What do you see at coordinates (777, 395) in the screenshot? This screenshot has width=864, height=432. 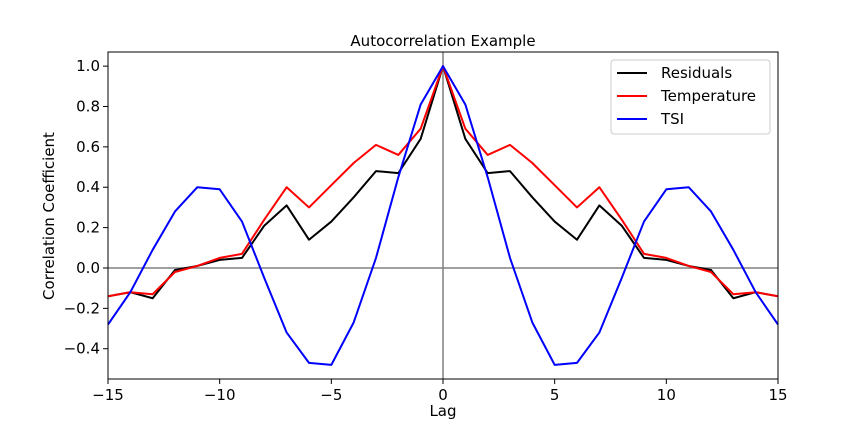 I see `x-tick-label: 15` at bounding box center [777, 395].